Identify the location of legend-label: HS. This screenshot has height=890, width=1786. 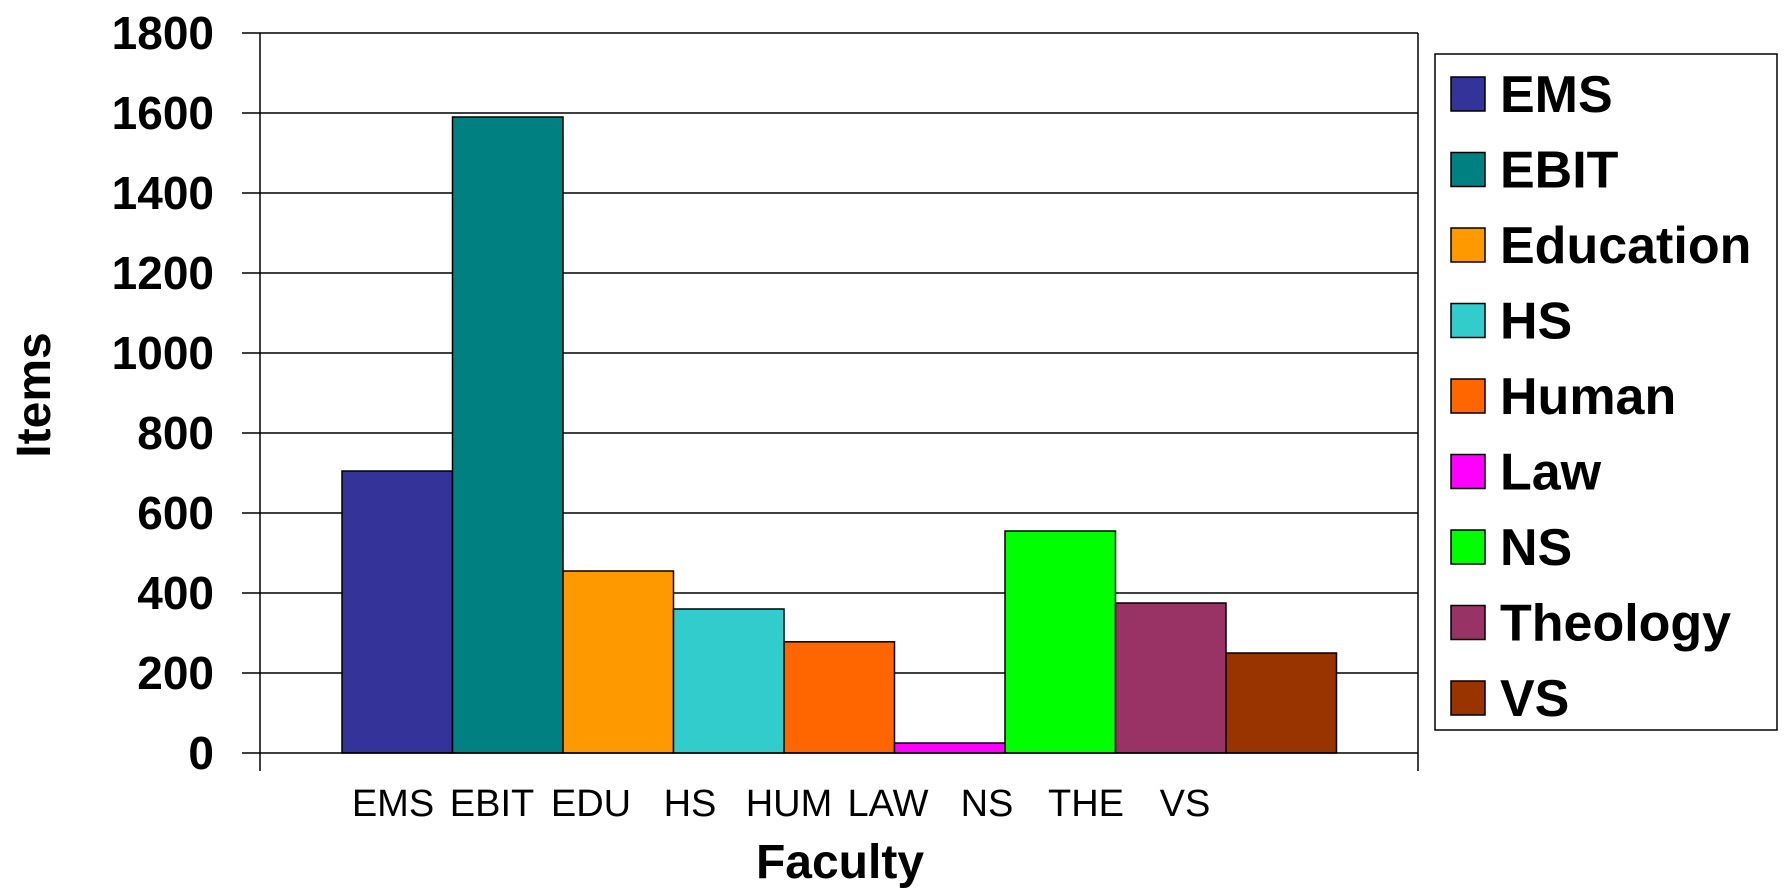
(1536, 322).